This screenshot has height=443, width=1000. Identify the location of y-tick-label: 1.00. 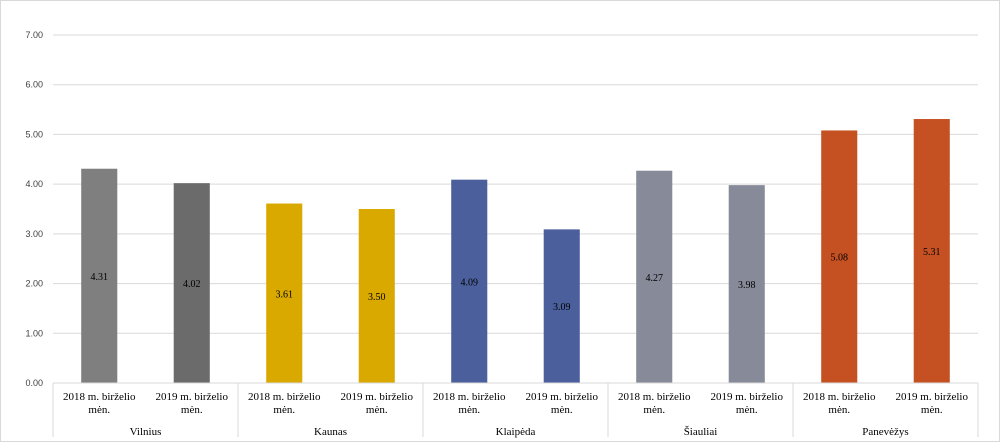
(34, 333).